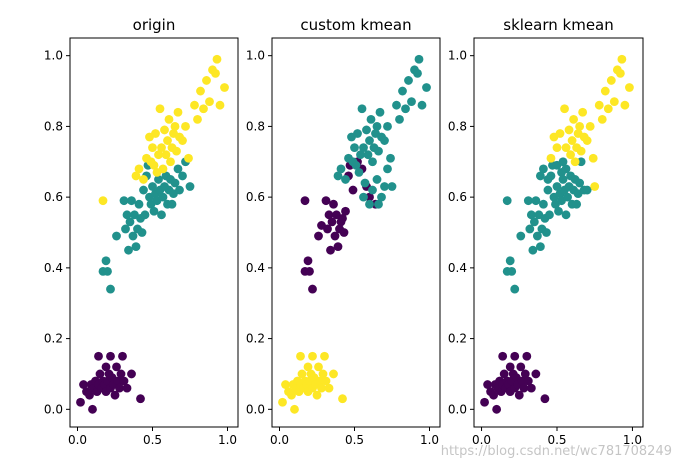 This screenshot has width=680, height=469. What do you see at coordinates (457, 197) in the screenshot?
I see `y-tick-label: 0.6` at bounding box center [457, 197].